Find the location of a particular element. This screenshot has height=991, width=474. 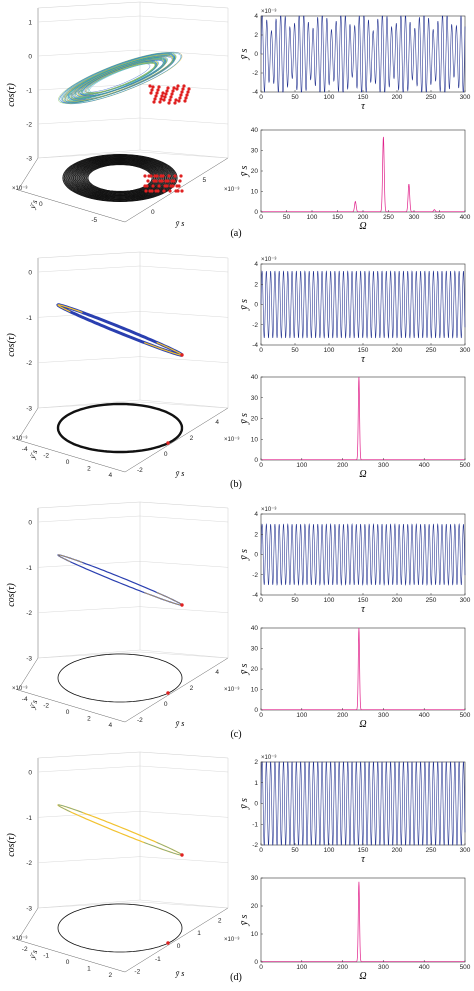

y-tick-label: -4 is located at coordinates (255, 92).